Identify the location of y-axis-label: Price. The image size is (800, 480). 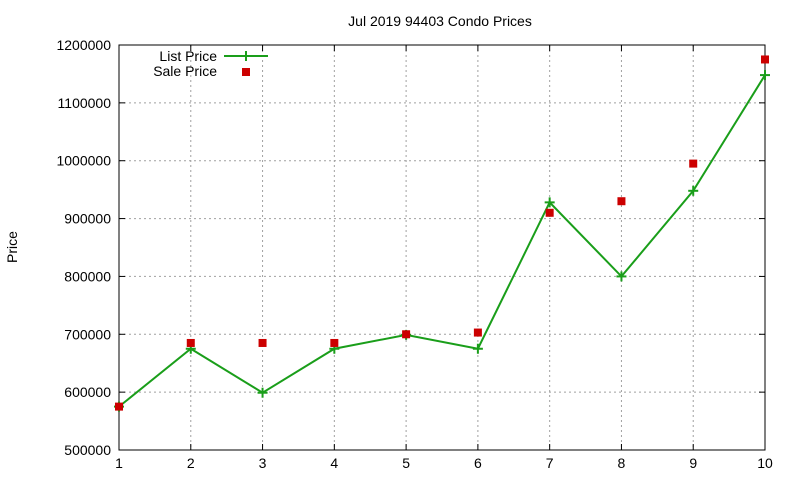
(12, 247).